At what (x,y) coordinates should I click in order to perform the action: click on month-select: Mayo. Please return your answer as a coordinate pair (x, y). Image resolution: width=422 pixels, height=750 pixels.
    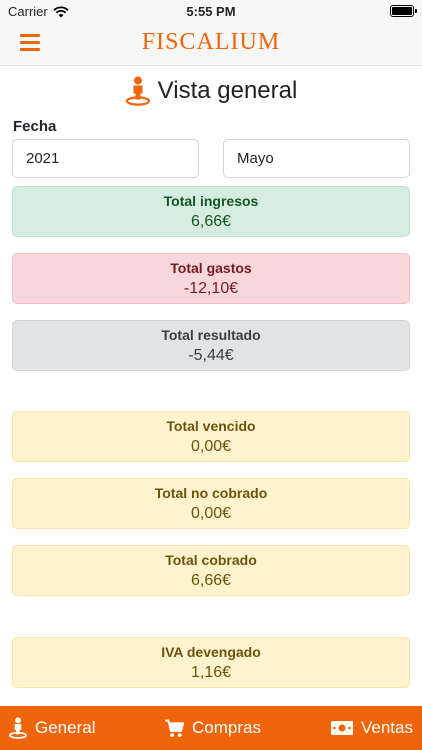
    Looking at the image, I should click on (316, 158).